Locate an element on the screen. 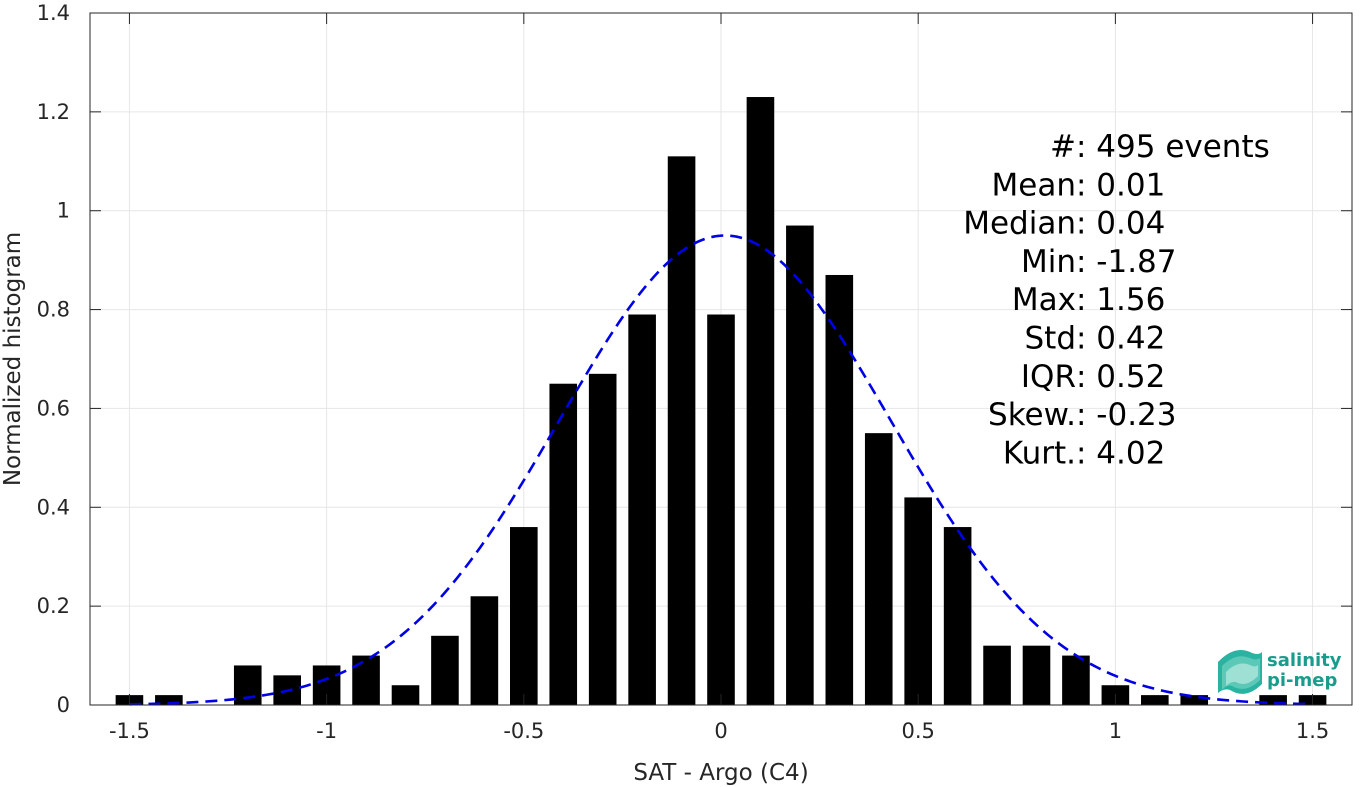 The width and height of the screenshot is (1367, 787). stat-label: Max is located at coordinates (1044, 300).